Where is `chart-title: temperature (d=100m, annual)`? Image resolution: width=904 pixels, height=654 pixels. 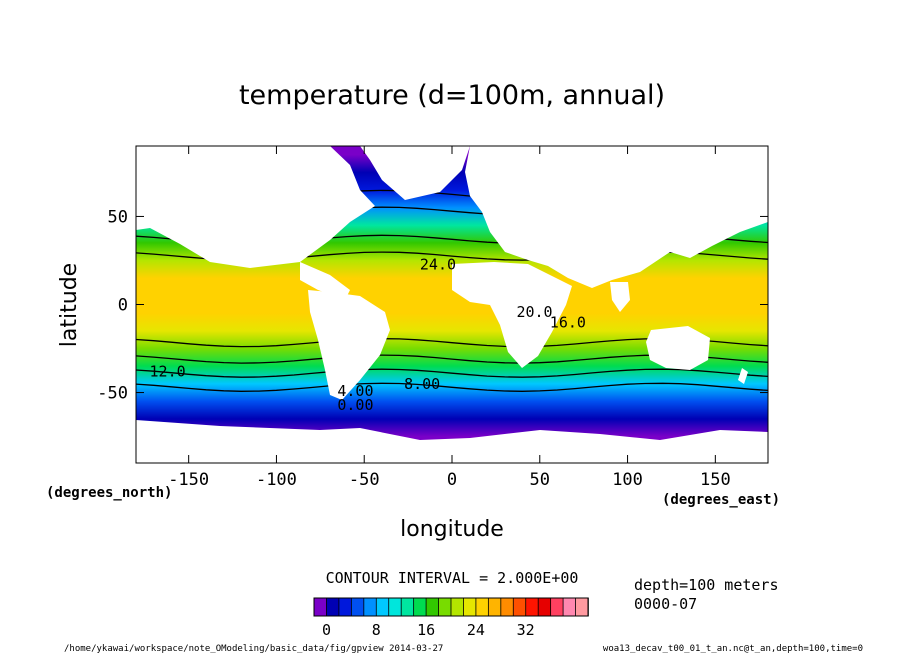 chart-title: temperature (d=100m, annual) is located at coordinates (452, 95).